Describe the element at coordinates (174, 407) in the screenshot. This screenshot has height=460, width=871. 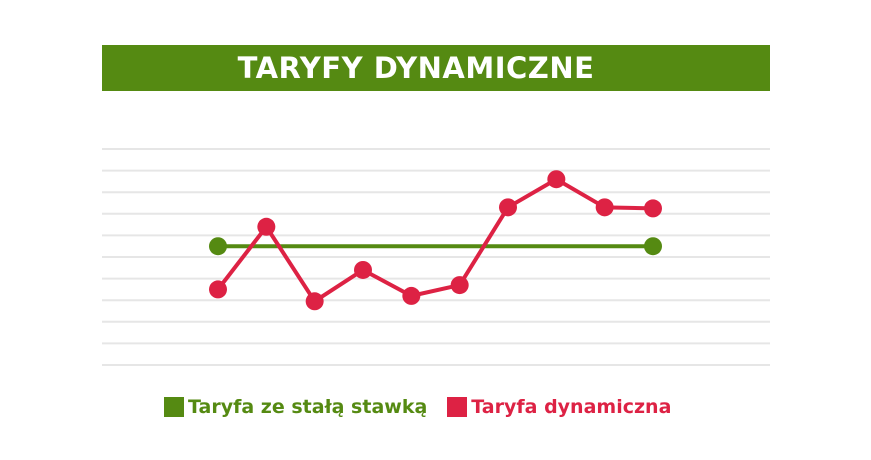
I see `legend-swatch-fixed` at that location.